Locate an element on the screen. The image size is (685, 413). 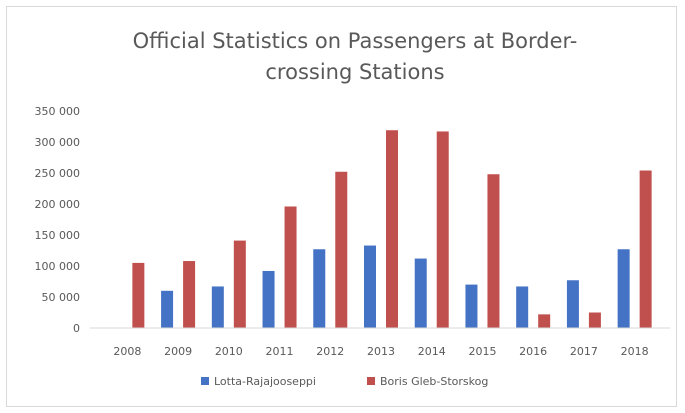
x-tick-label: 2015 is located at coordinates (482, 351).